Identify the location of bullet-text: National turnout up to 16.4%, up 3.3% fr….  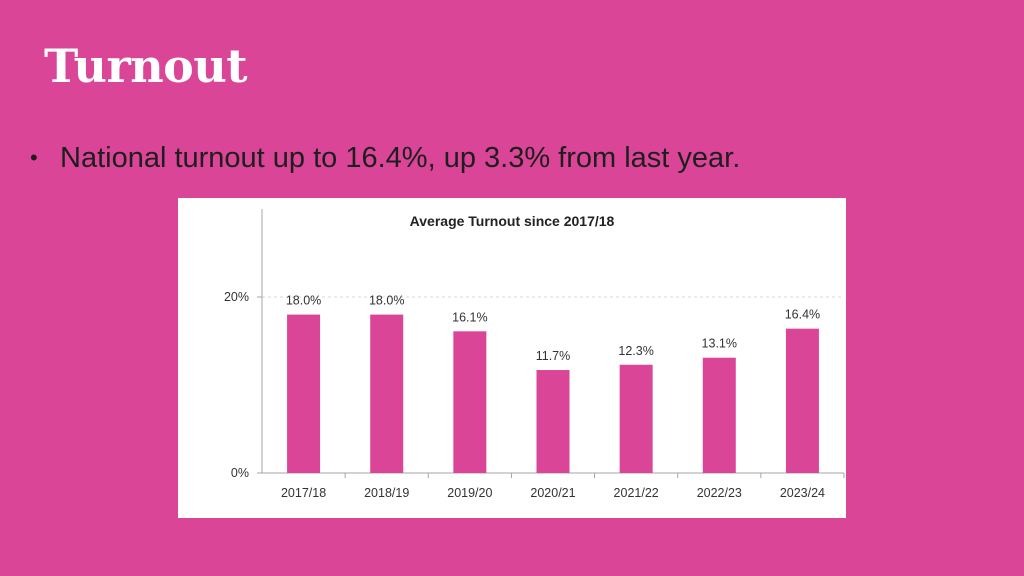
(400, 158).